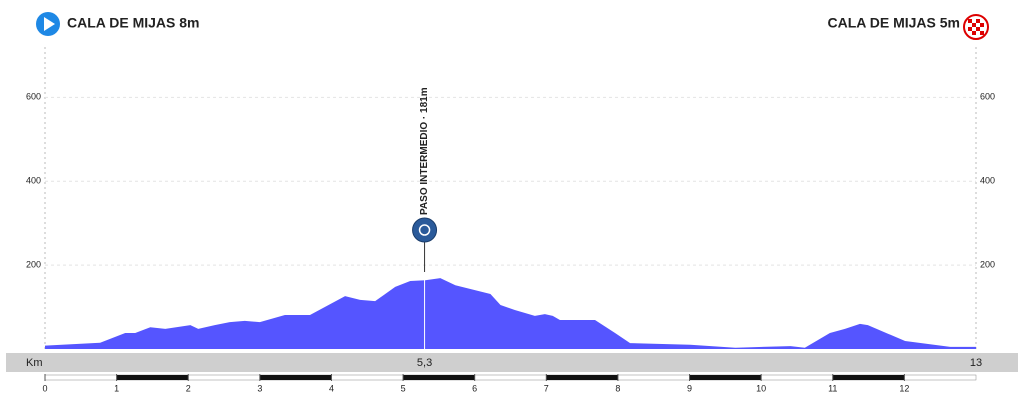 This screenshot has width=1024, height=404. What do you see at coordinates (424, 363) in the screenshot?
I see `marker-km-label: 5,3` at bounding box center [424, 363].